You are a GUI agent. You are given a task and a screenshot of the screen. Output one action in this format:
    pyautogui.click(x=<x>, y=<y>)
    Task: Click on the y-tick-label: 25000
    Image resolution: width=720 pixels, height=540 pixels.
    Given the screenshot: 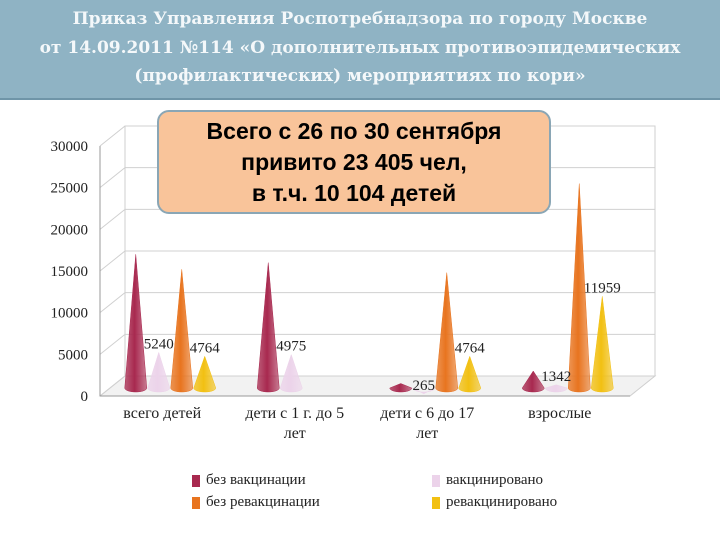 What is the action you would take?
    pyautogui.click(x=70, y=189)
    